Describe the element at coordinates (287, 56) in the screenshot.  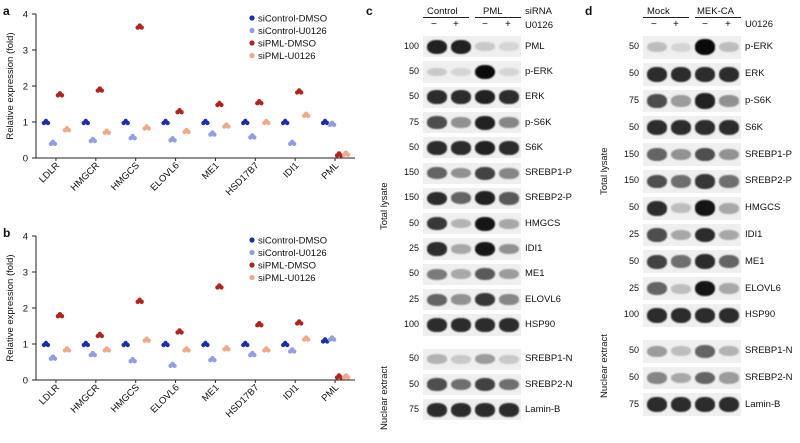
I see `legend-label: siPML-U0126` at that location.